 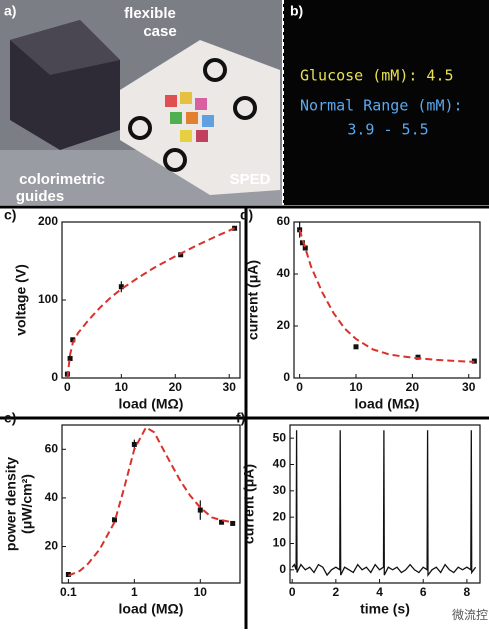 I want to click on x-tick-label: 0.1, so click(x=68, y=592).